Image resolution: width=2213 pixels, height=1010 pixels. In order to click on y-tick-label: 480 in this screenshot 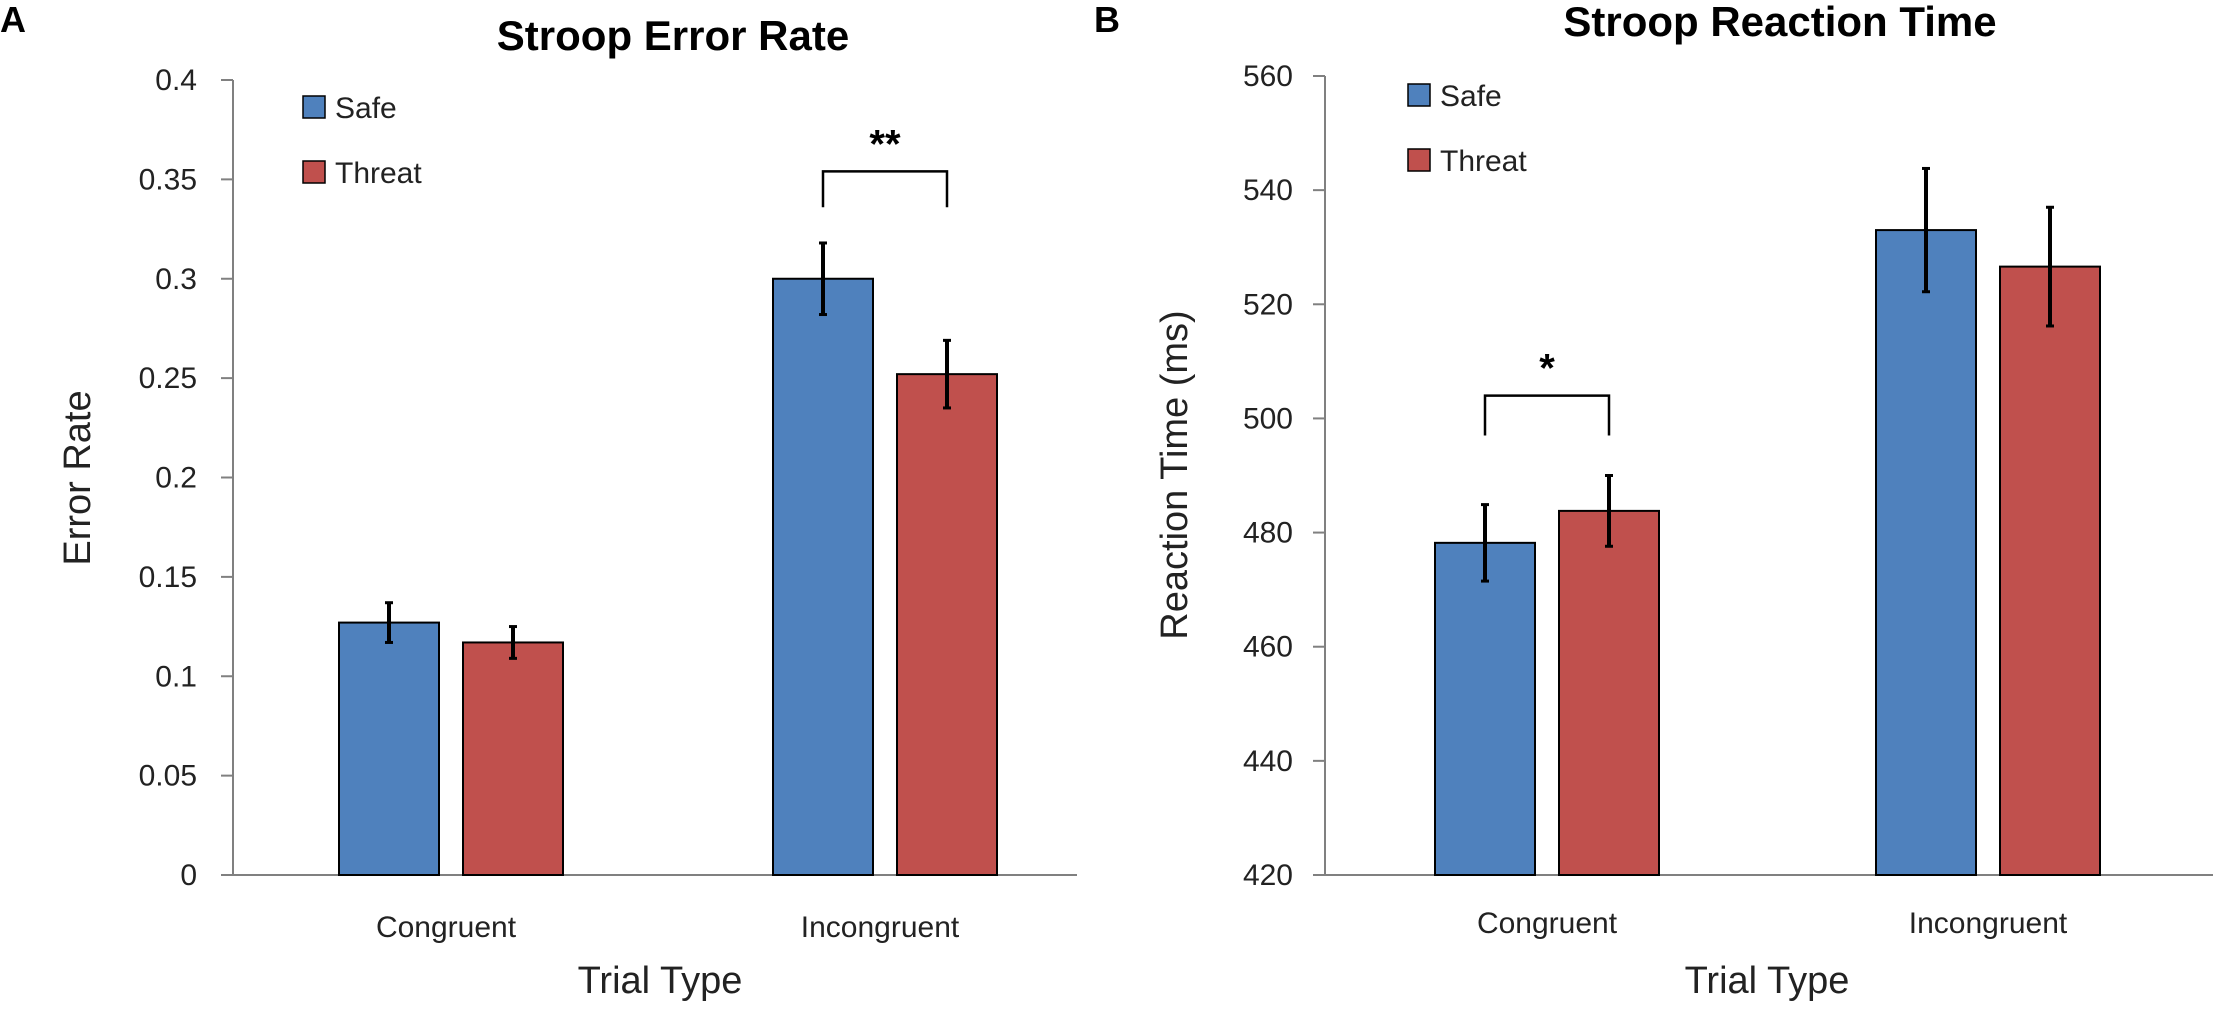, I will do `click(1268, 533)`.